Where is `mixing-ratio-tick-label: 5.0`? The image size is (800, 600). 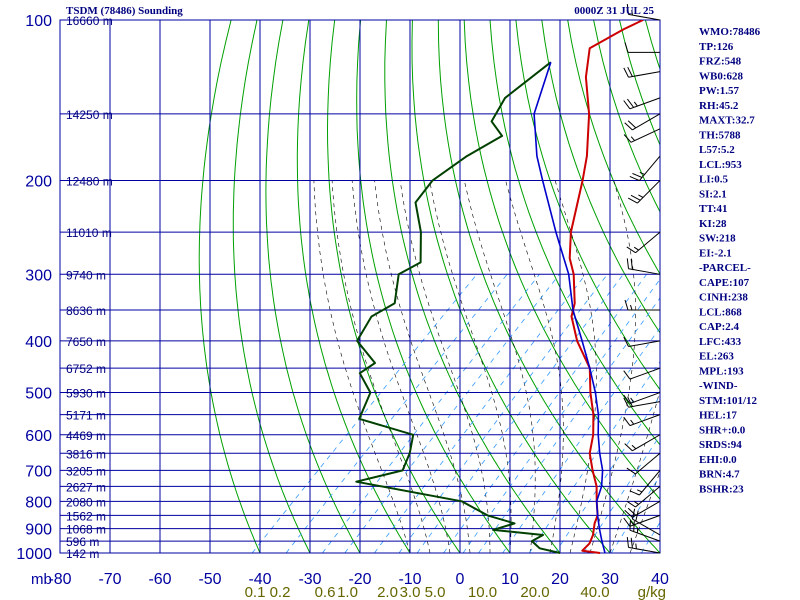
mixing-ratio-tick-label: 5.0 is located at coordinates (435, 592).